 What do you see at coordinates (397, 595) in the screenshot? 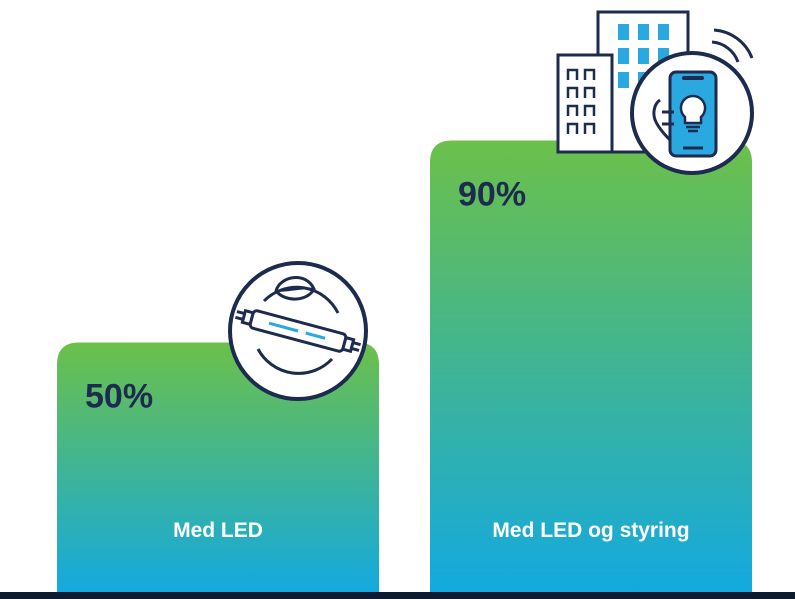
I see `chart-baseline` at bounding box center [397, 595].